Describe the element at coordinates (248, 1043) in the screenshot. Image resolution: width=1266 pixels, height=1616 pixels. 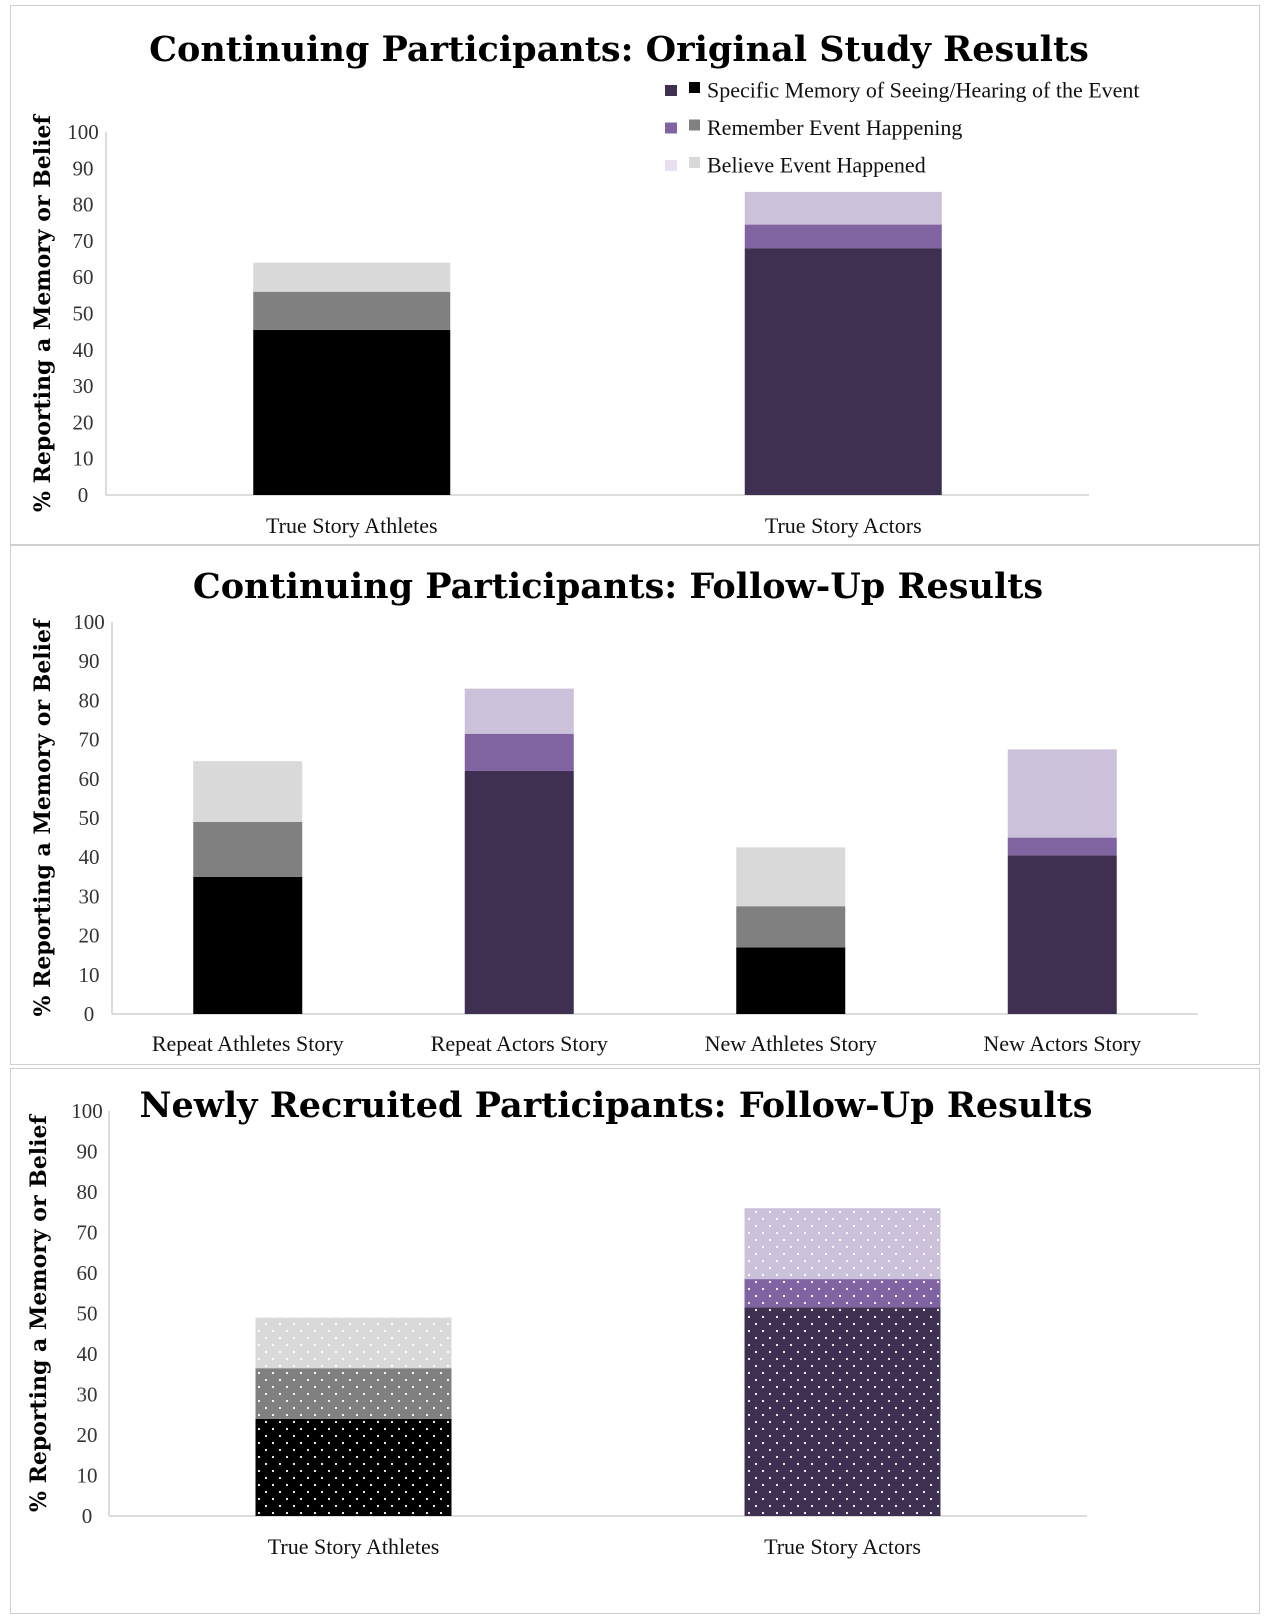
I see `x-category-label: Repeat Athletes Story` at that location.